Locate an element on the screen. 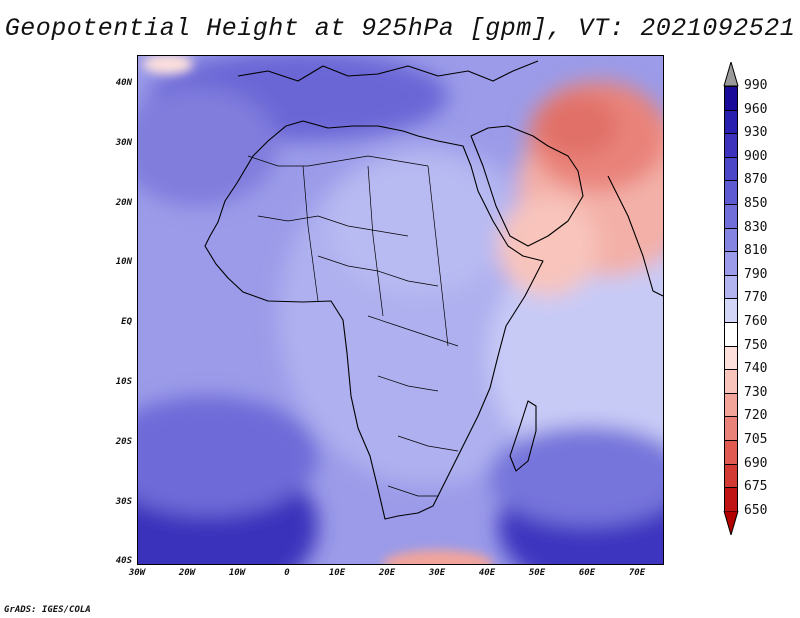  colorbar-label: 650 is located at coordinates (756, 510).